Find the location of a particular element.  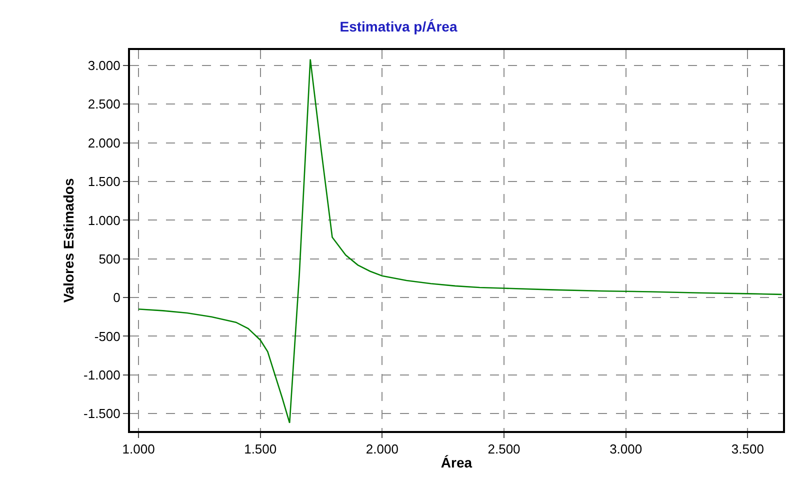

y-tick-label: 0 is located at coordinates (116, 298).